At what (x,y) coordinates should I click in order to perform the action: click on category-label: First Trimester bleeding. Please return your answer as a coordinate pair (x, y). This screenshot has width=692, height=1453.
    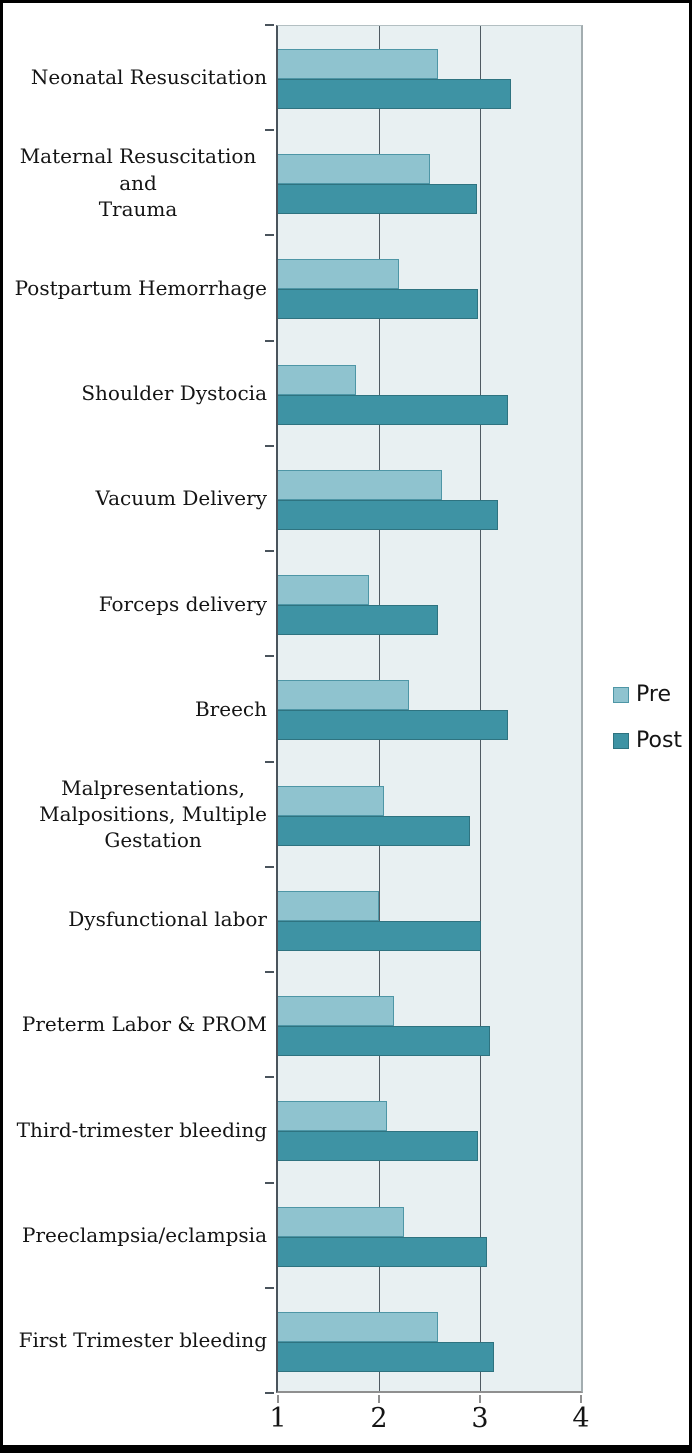
    Looking at the image, I should click on (142, 1340).